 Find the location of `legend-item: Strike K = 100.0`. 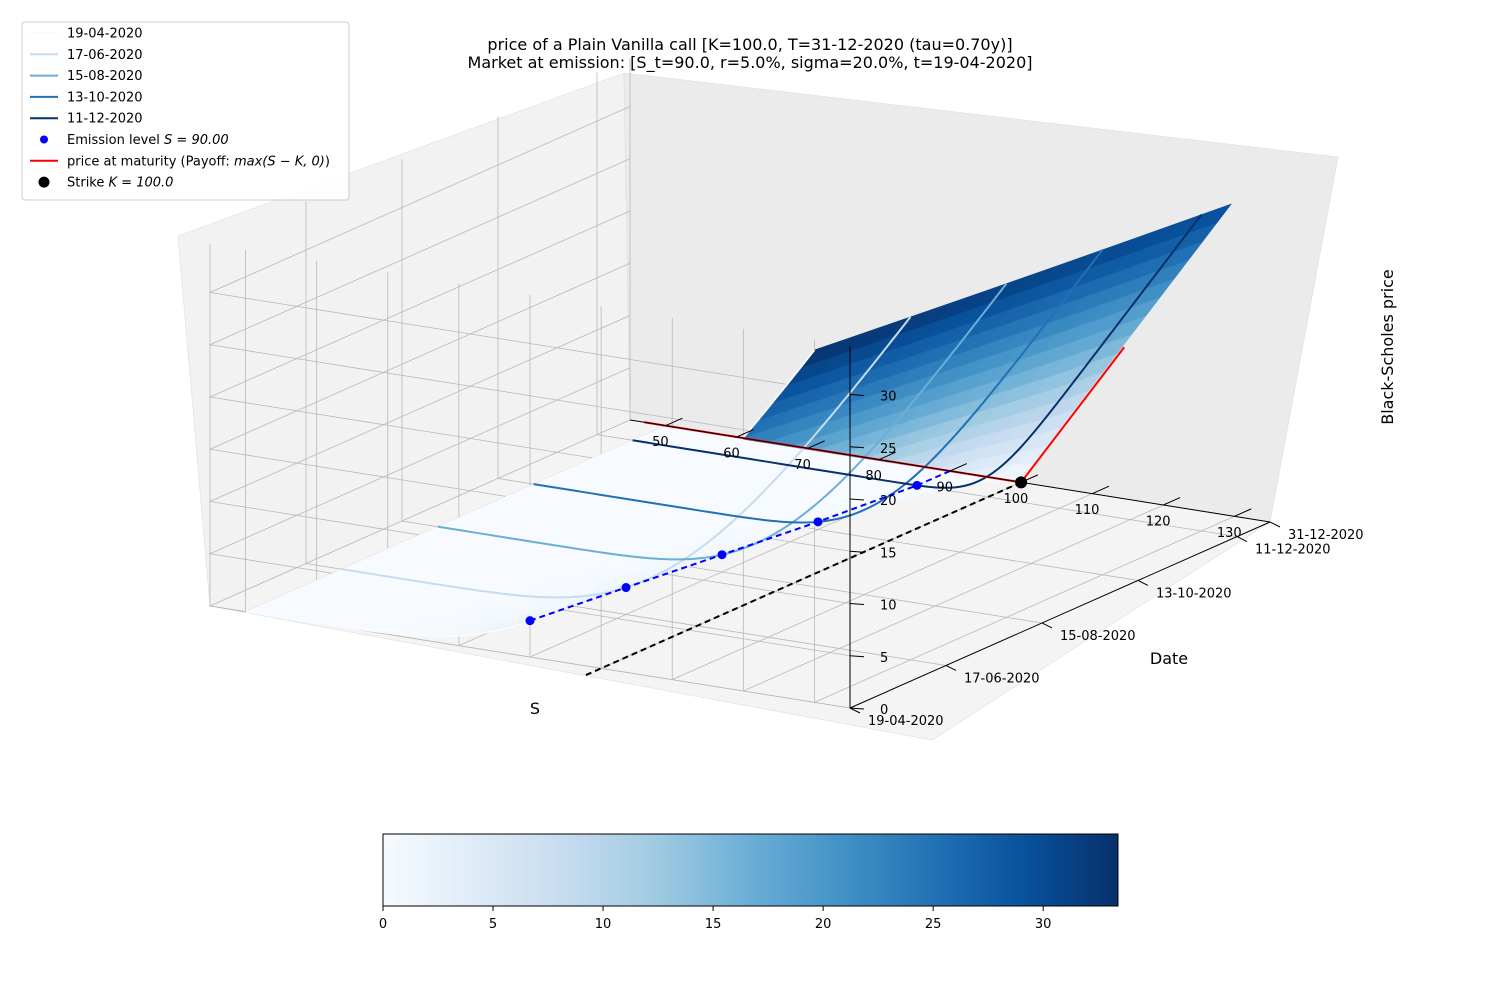

legend-item: Strike K = 100.0 is located at coordinates (105, 183).